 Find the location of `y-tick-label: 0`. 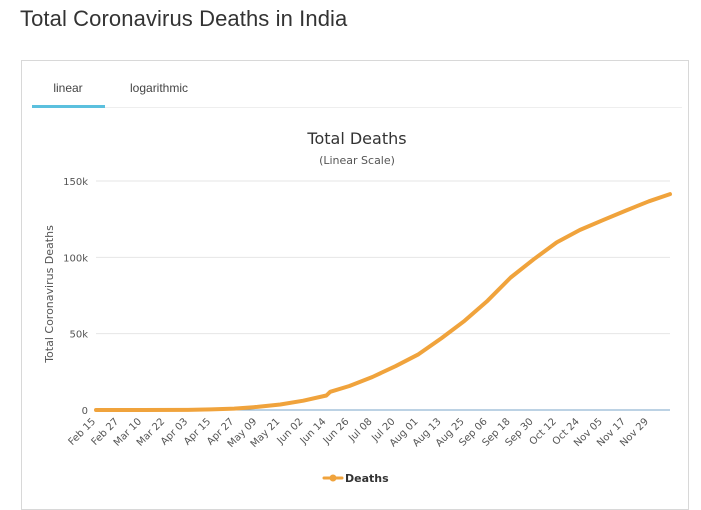

y-tick-label: 0 is located at coordinates (85, 411).